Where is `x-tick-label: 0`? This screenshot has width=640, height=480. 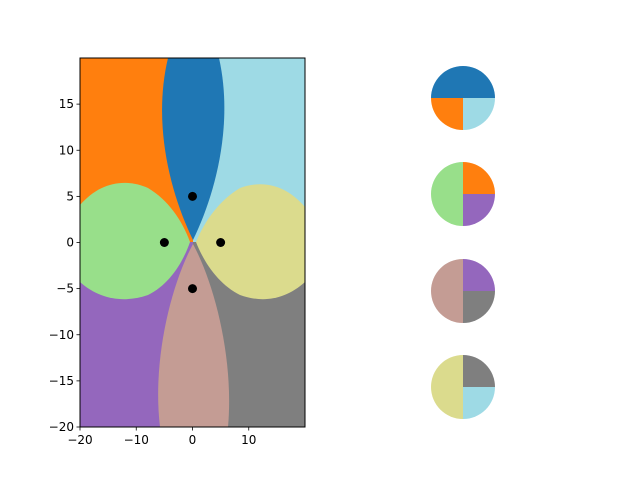 x-tick-label: 0 is located at coordinates (193, 440).